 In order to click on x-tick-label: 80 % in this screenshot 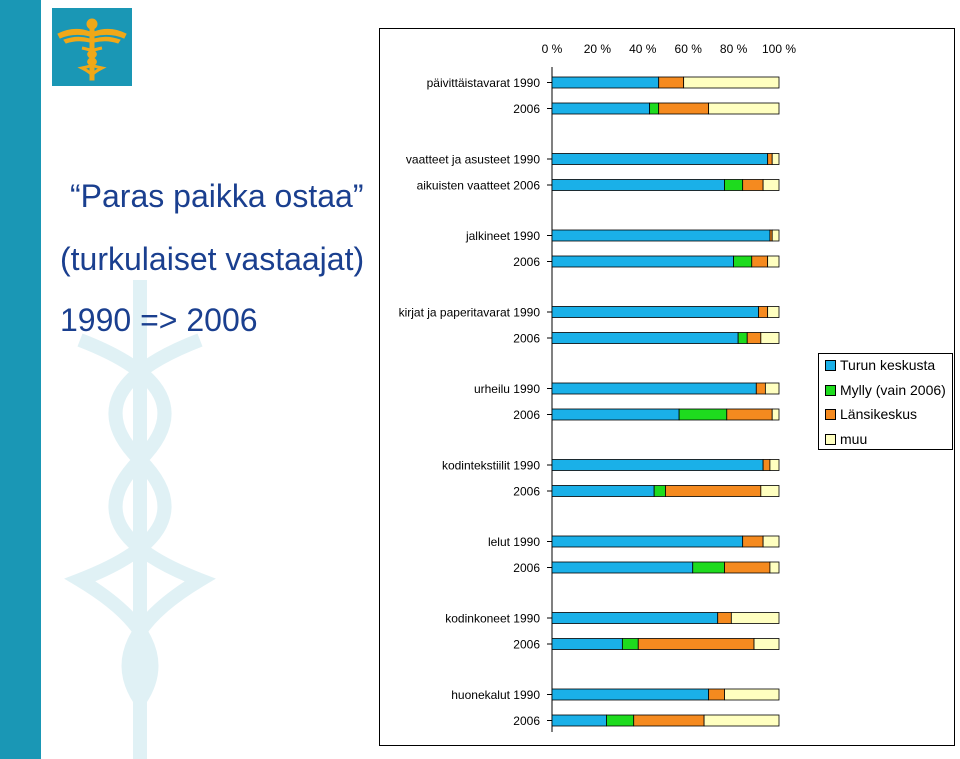, I will do `click(734, 49)`.